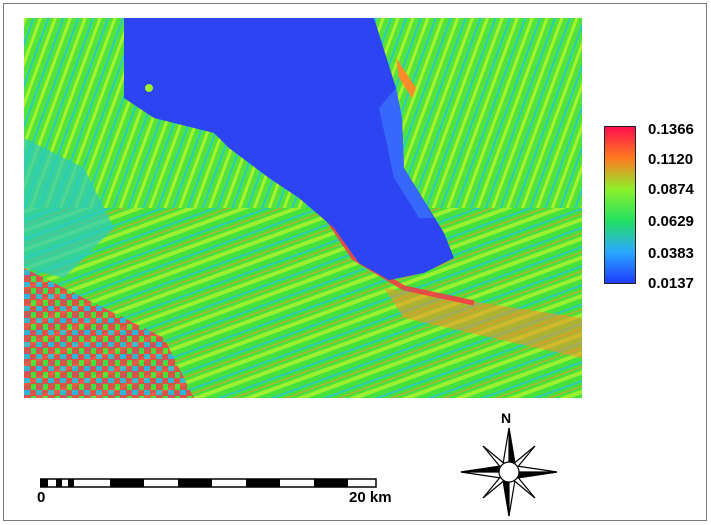 This screenshot has height=525, width=711. I want to click on southwest-hotspots, so click(109, 333).